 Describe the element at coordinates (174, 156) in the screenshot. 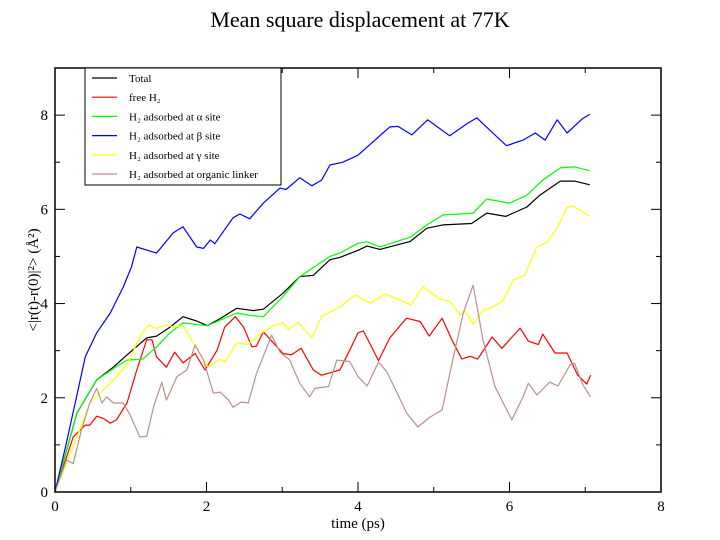

I see `legend-label: H₂ adsorbed at γ site` at that location.